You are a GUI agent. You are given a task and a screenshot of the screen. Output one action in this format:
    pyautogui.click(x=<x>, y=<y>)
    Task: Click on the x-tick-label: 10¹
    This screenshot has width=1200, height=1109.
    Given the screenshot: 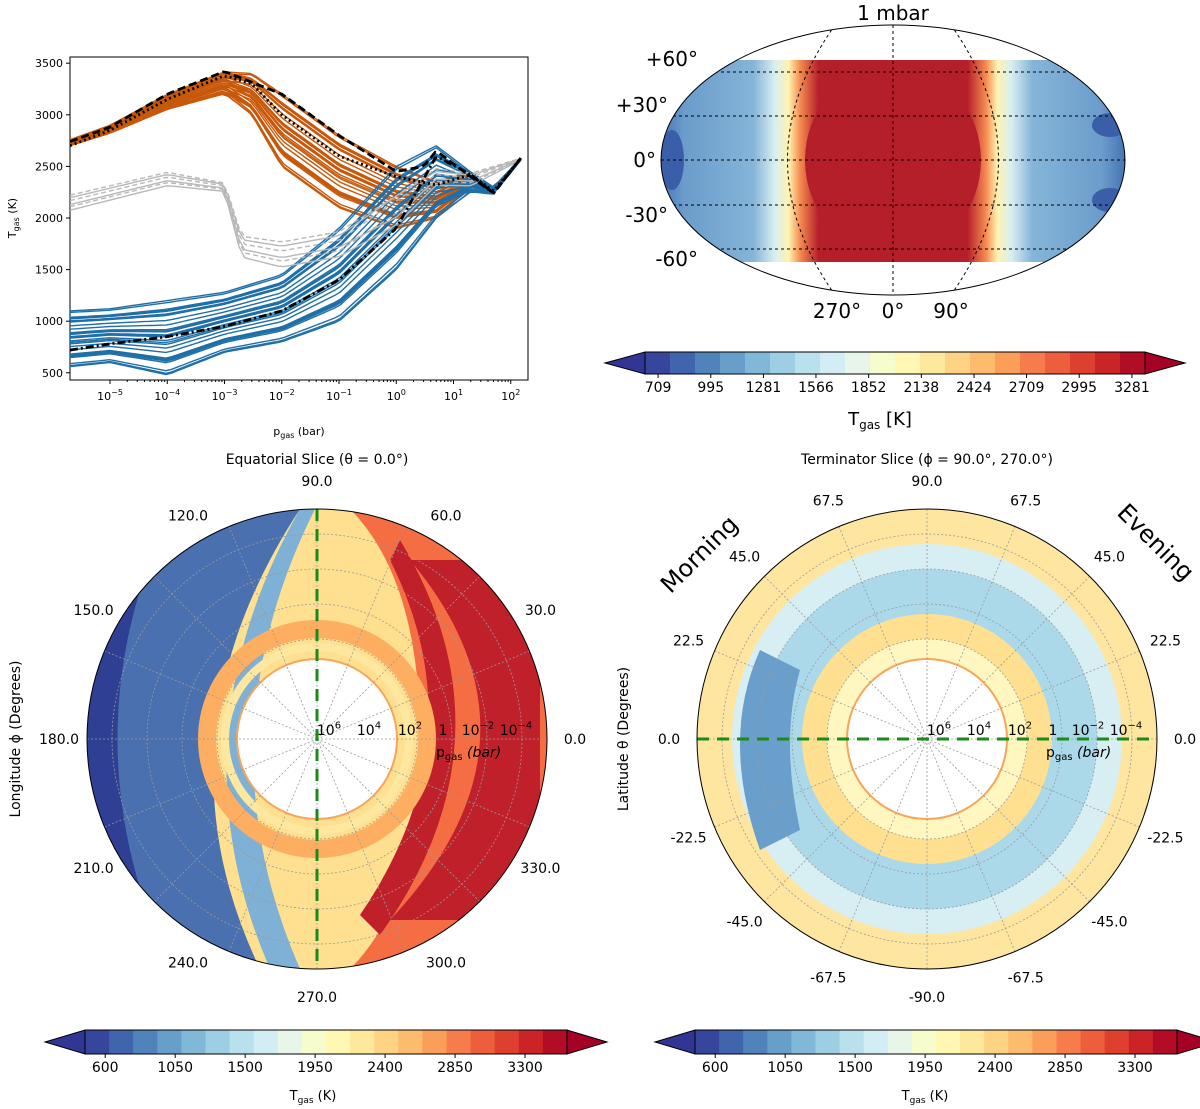 What is the action you would take?
    pyautogui.click(x=453, y=395)
    